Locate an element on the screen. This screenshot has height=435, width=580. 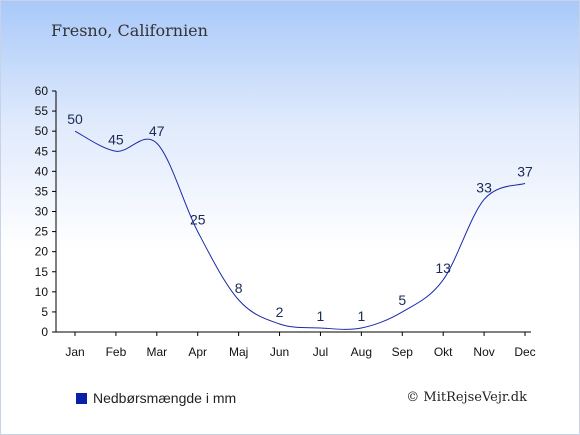
y-tick-label: 60 is located at coordinates (42, 91).